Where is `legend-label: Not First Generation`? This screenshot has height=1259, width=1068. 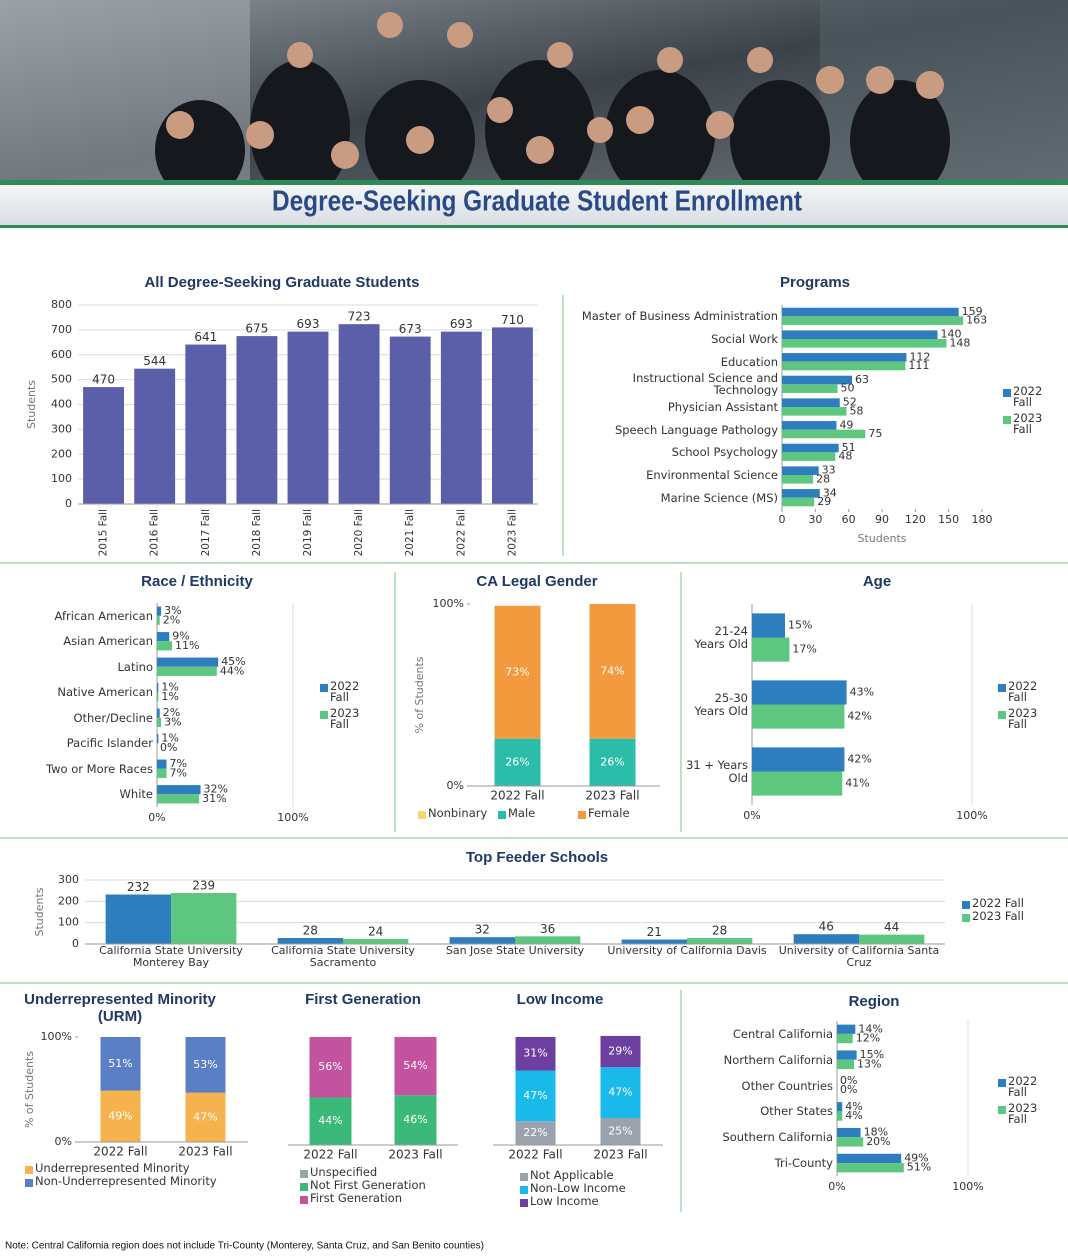
legend-label: Not First Generation is located at coordinates (368, 1186).